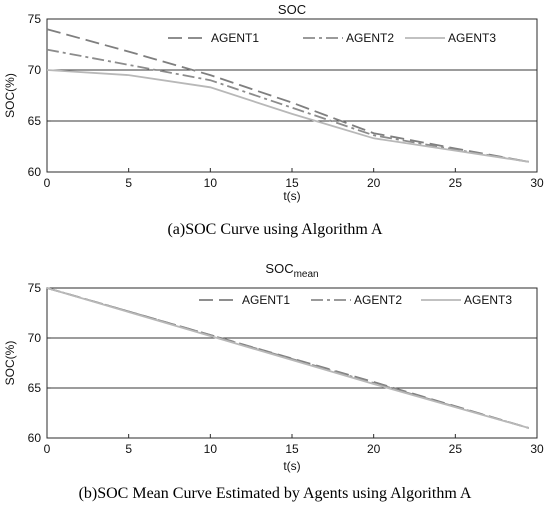 The width and height of the screenshot is (550, 510). I want to click on chart-title: SOC, so click(292, 9).